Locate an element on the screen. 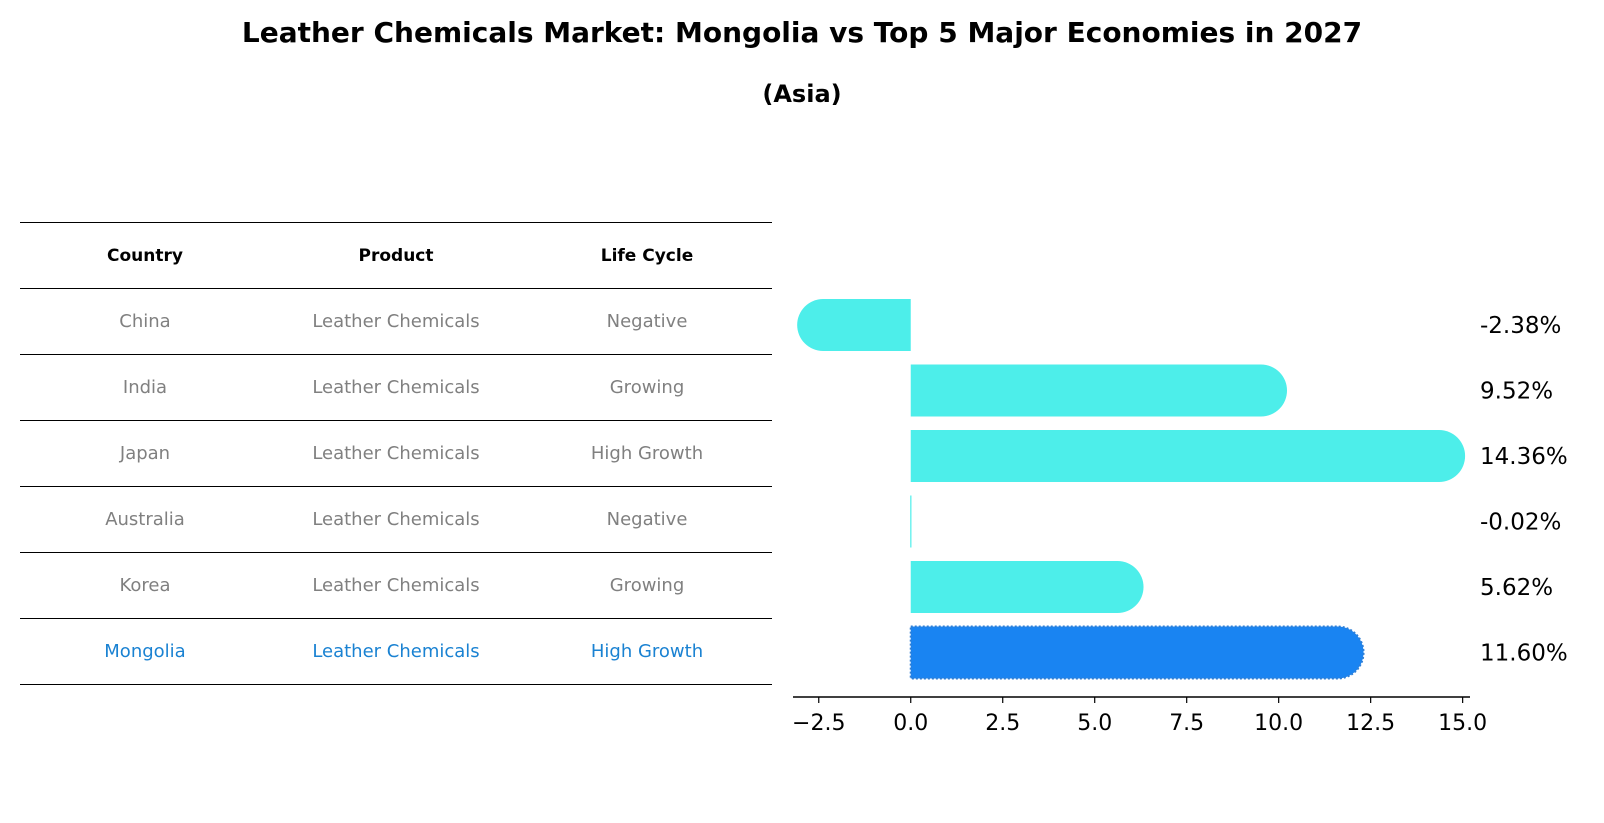 This screenshot has width=1604, height=823. bar-value-label: -2.38% is located at coordinates (1520, 326).